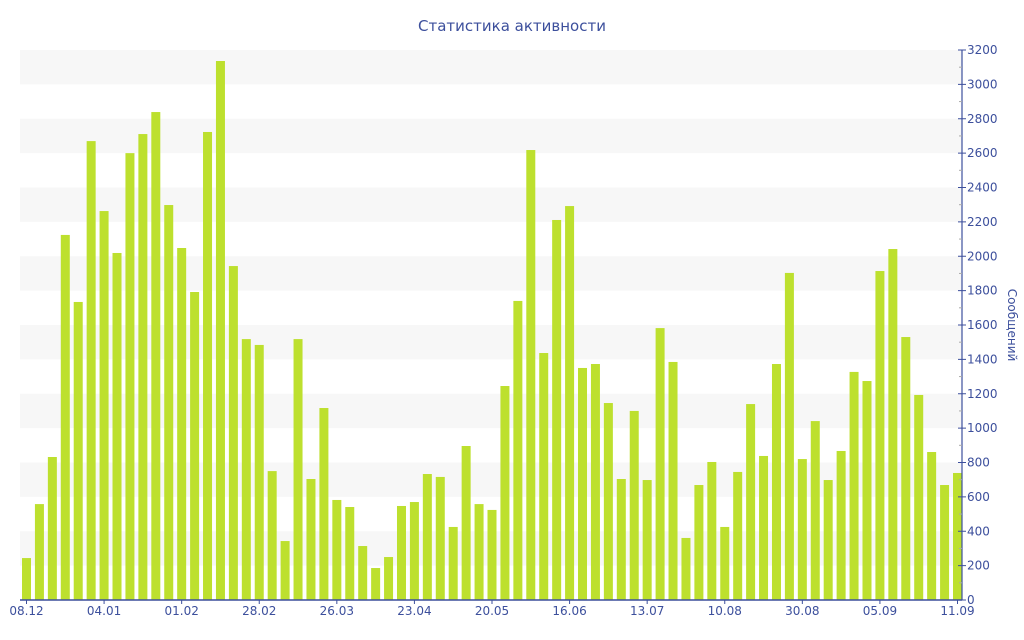  I want to click on y-tick-label: 2400, so click(982, 188).